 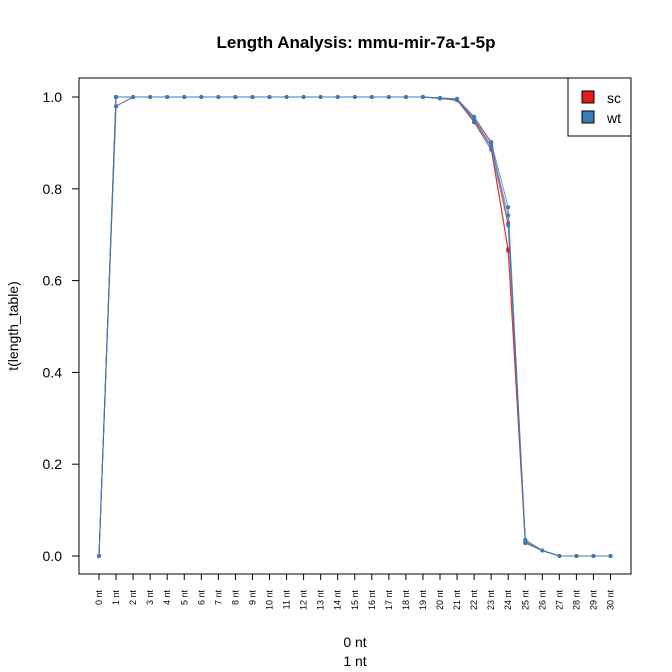 I want to click on x-tick-label: 24 nt, so click(x=508, y=600).